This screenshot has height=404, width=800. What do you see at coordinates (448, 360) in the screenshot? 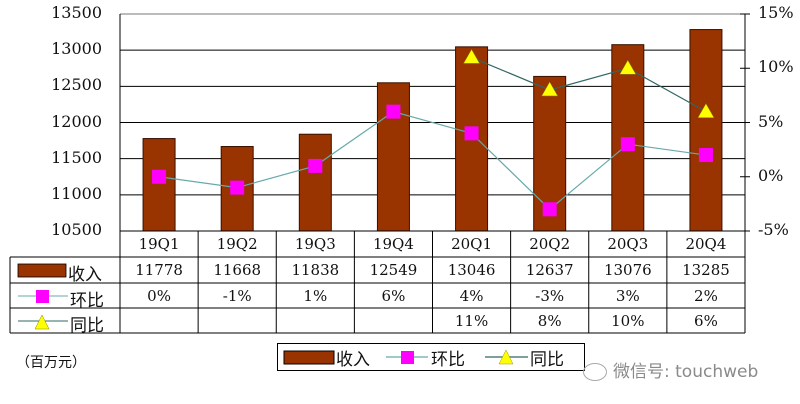
I see `legend-qoq-label: 环比` at bounding box center [448, 360].